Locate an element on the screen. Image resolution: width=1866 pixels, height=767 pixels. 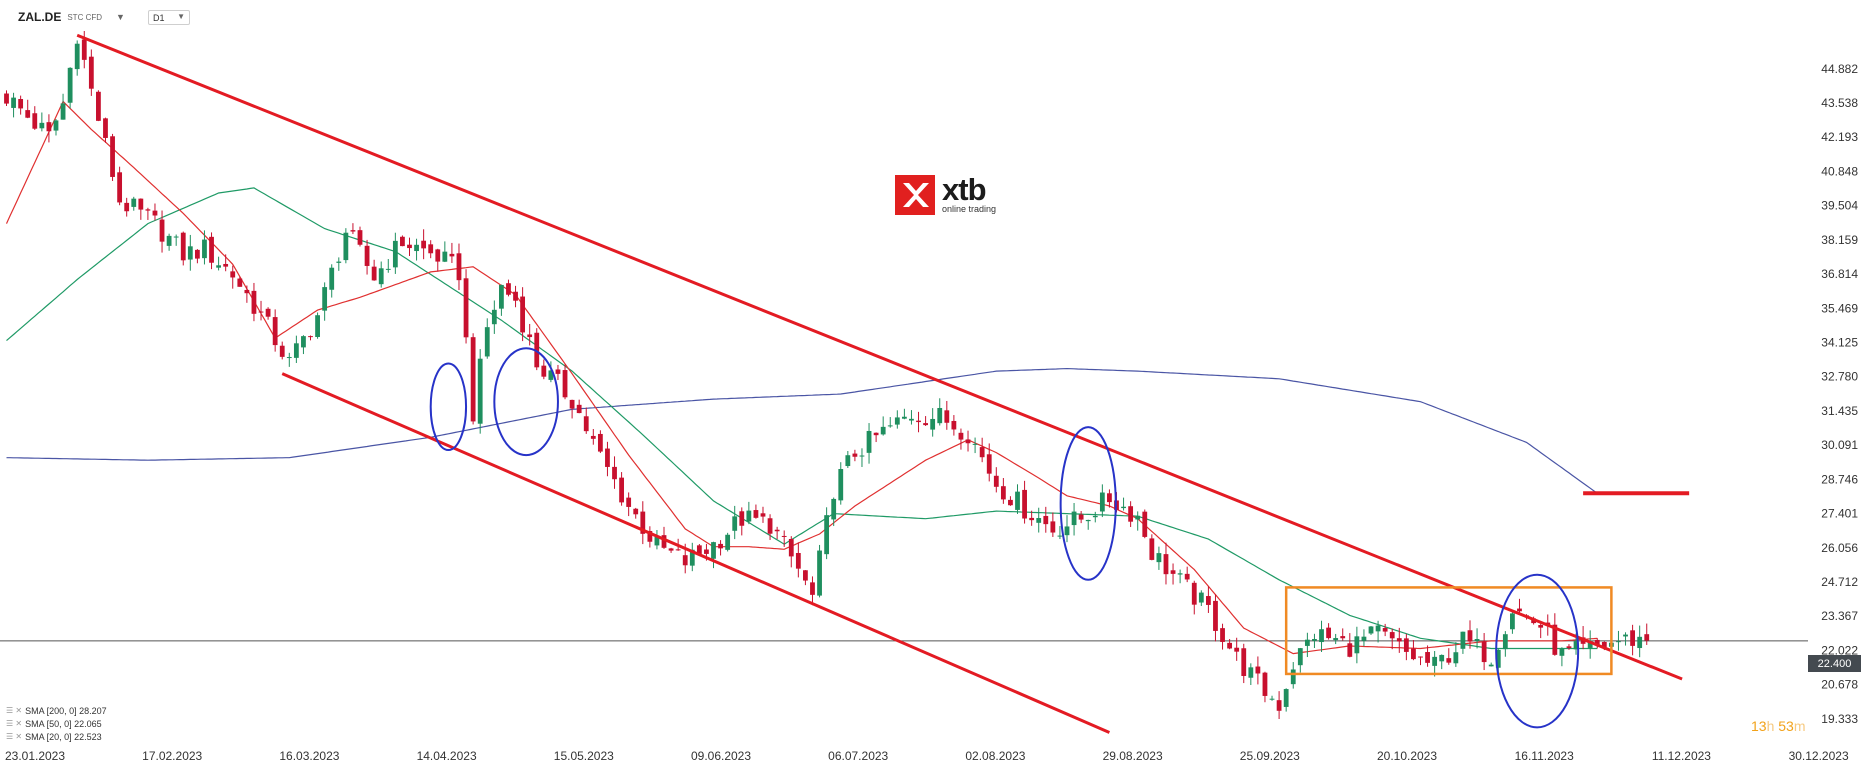
timeframe-select: D1 ▼ is located at coordinates (169, 17).